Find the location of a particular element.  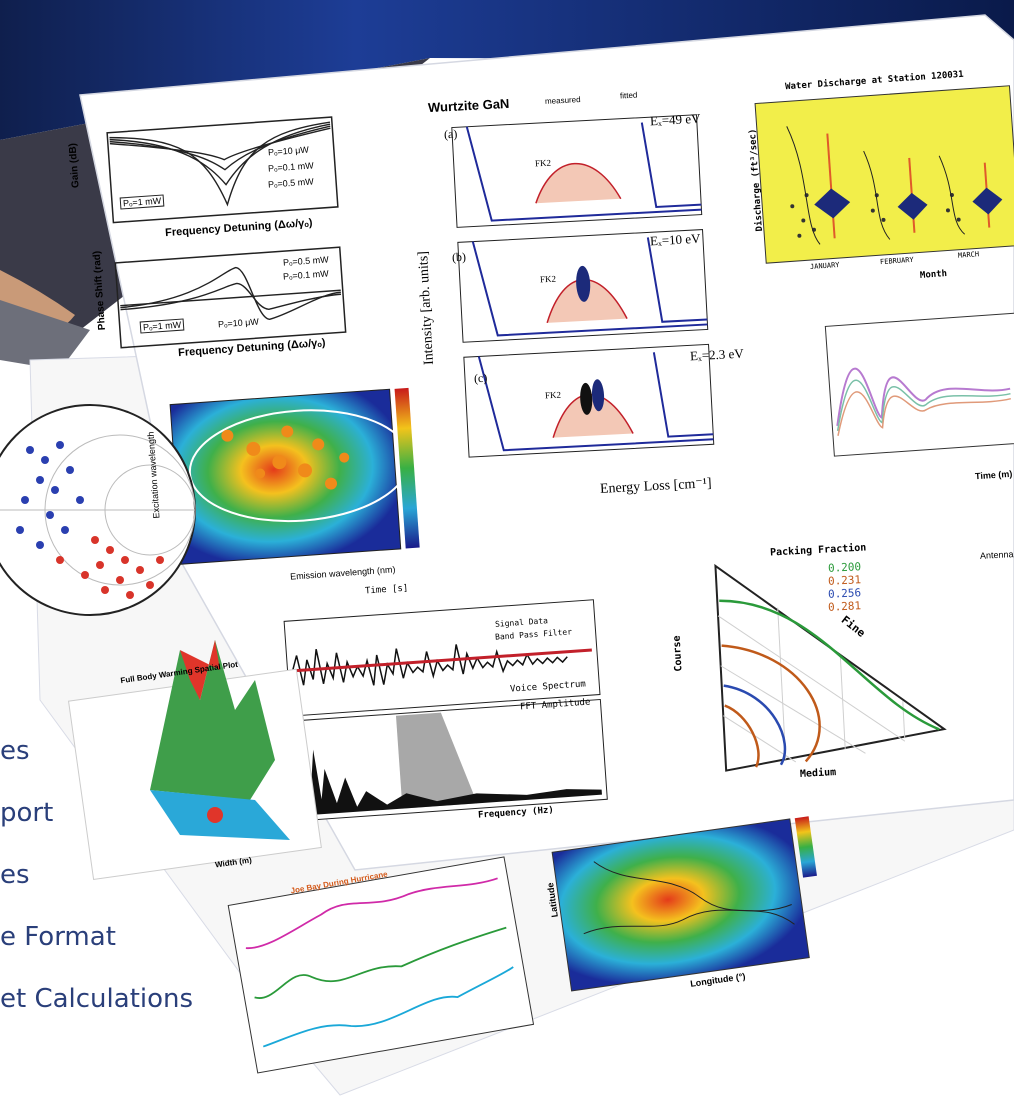

signal-plot is located at coordinates (445, 710).